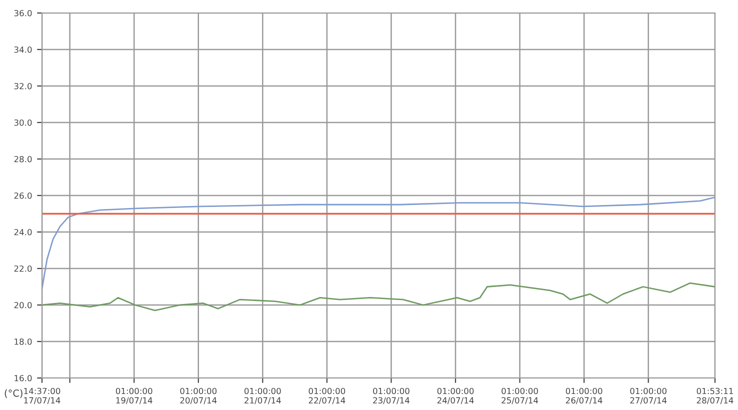 The width and height of the screenshot is (738, 410). I want to click on x-tick-label: 14:37:00 17/07/14, so click(42, 396).